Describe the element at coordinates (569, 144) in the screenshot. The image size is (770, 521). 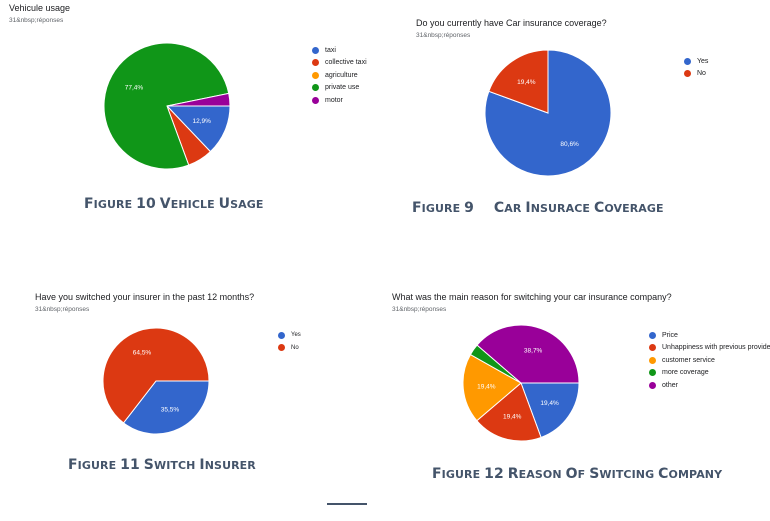
I see `slice-label: 80,6%` at that location.